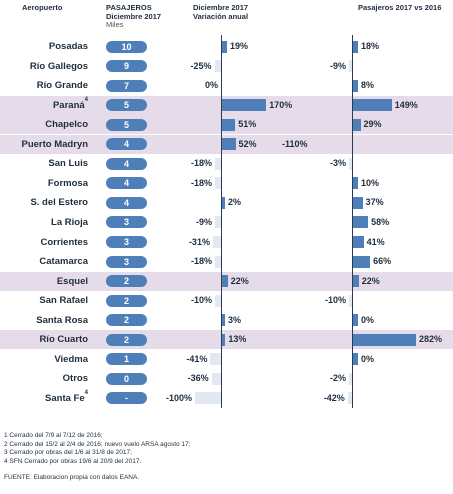 This screenshot has width=453, height=494. What do you see at coordinates (237, 339) in the screenshot?
I see `label-variacion: 13%` at bounding box center [237, 339].